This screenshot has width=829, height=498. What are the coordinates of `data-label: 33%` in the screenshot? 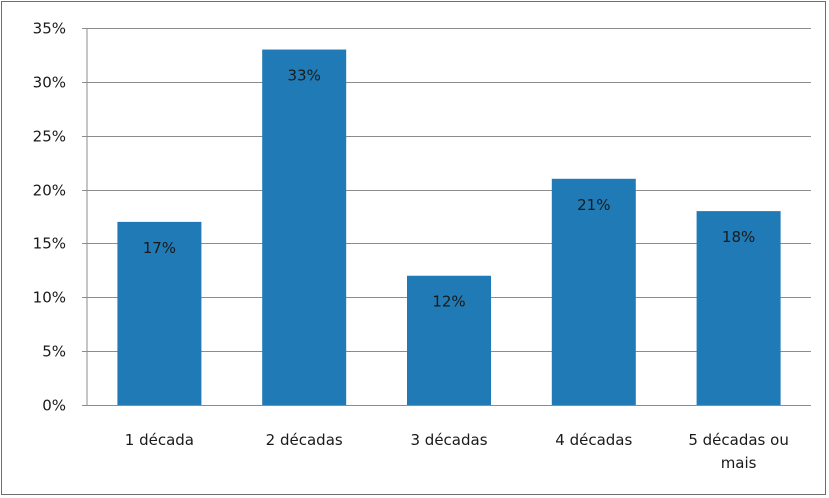 It's located at (304, 76).